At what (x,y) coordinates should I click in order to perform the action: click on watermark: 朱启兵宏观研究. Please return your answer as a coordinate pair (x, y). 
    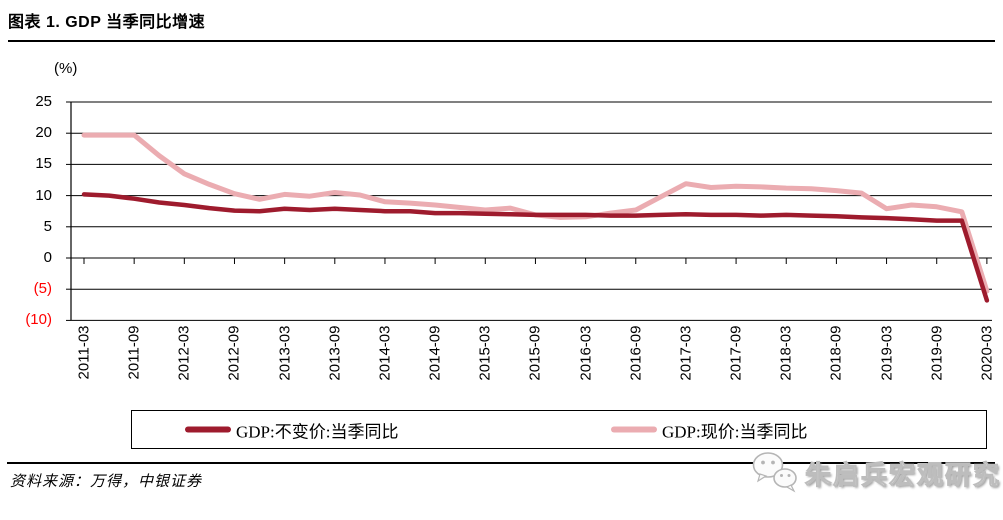
    Looking at the image, I should click on (876, 473).